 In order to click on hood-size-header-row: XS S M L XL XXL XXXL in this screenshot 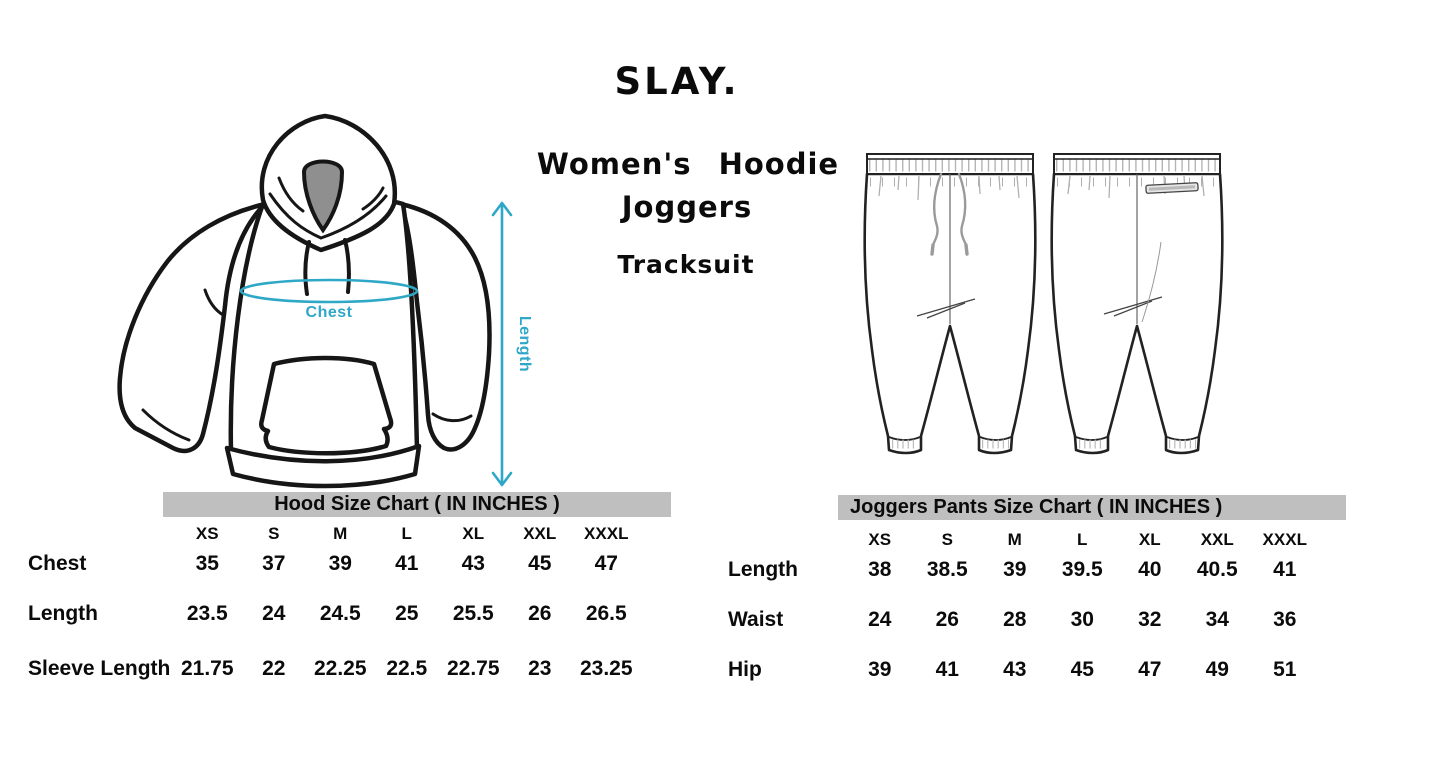, I will do `click(334, 534)`.